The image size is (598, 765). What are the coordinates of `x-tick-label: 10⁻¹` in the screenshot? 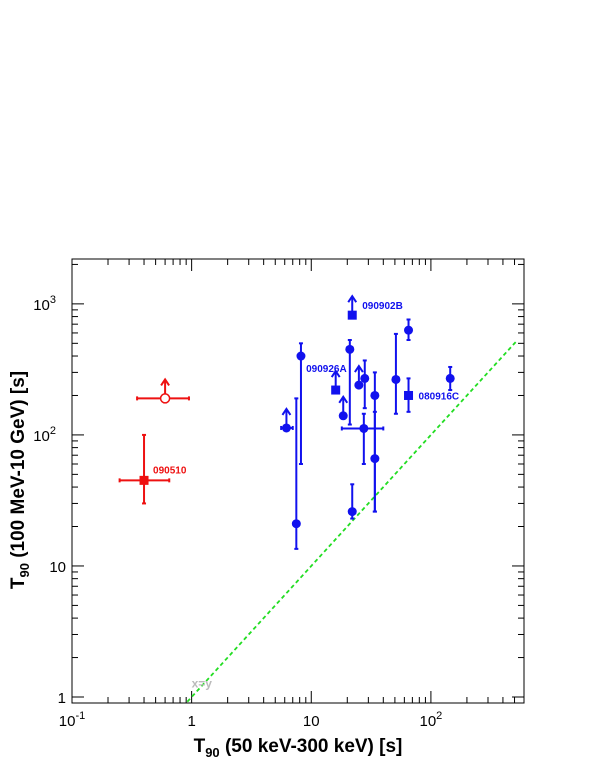 It's located at (72, 720).